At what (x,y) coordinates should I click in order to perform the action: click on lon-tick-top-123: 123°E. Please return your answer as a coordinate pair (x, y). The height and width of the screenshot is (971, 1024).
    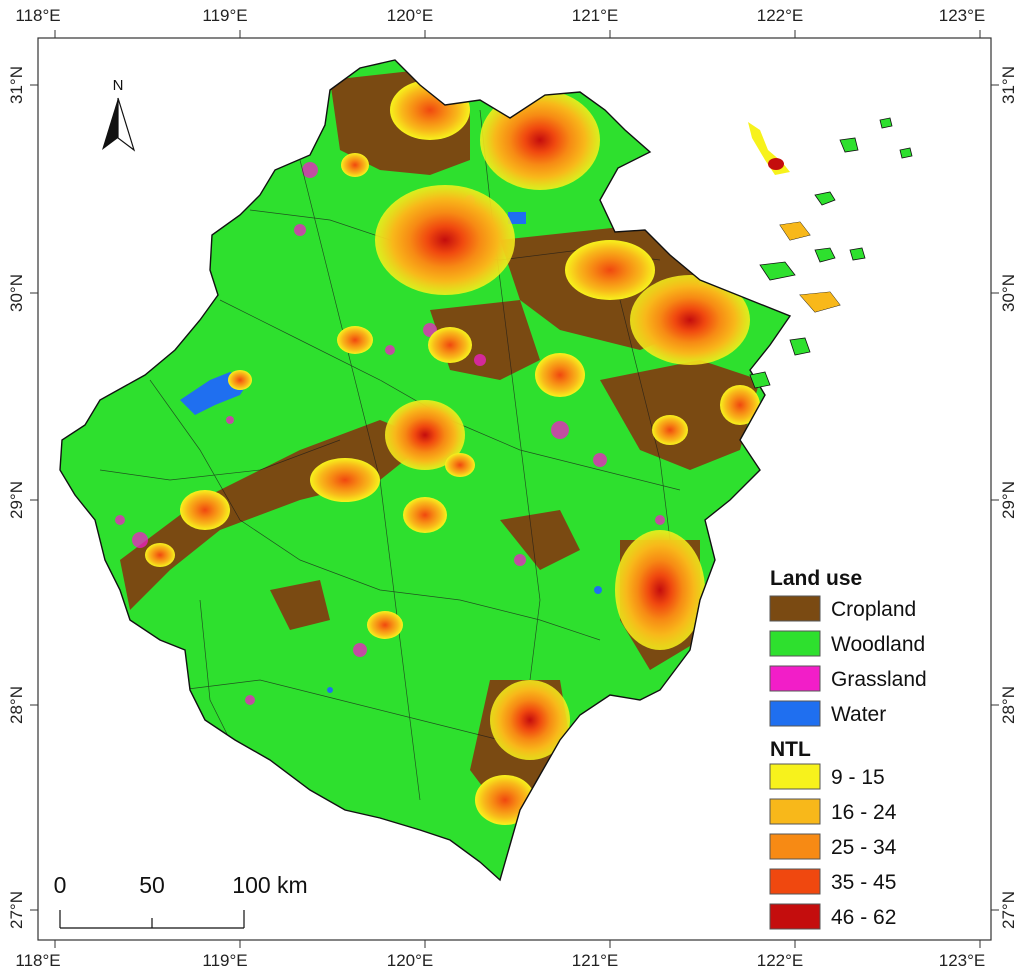
    Looking at the image, I should click on (962, 15).